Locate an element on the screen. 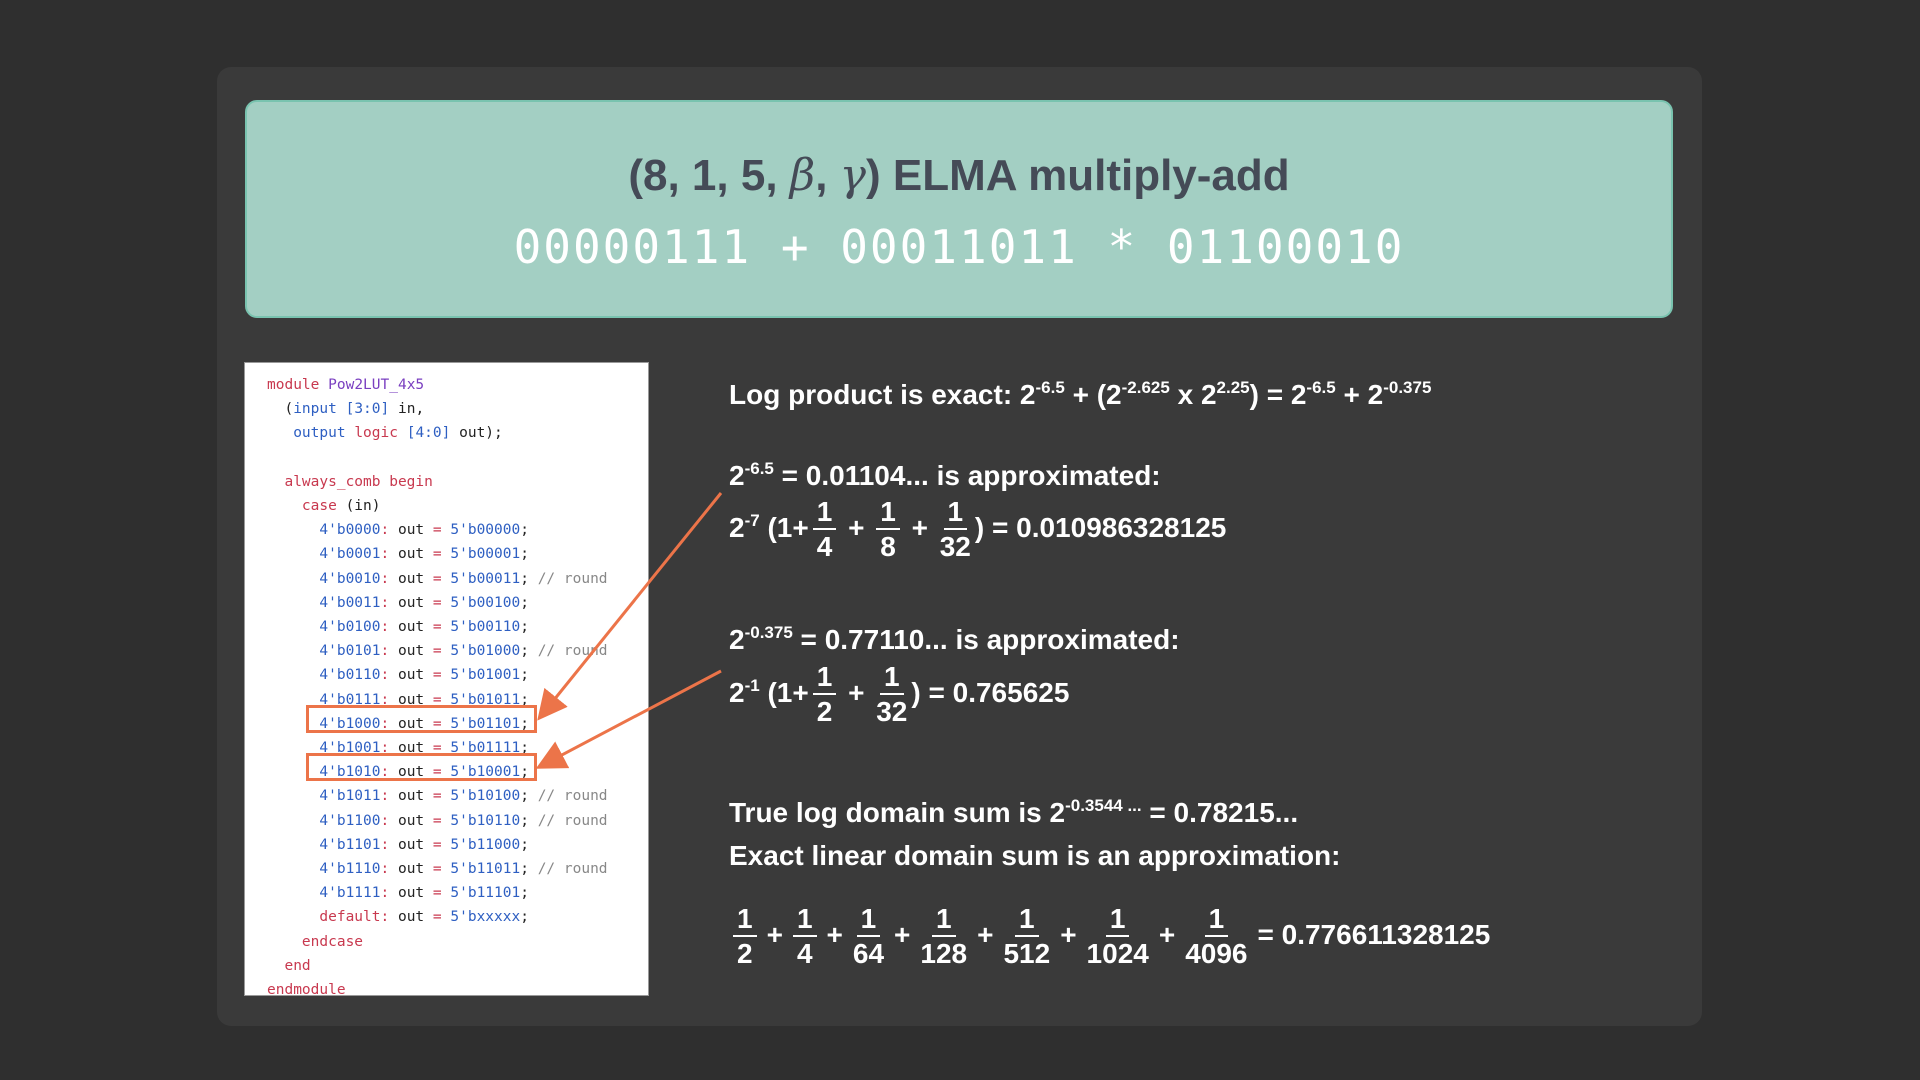  case-line: 4'b0011: out = 5'b00100; is located at coordinates (424, 602).